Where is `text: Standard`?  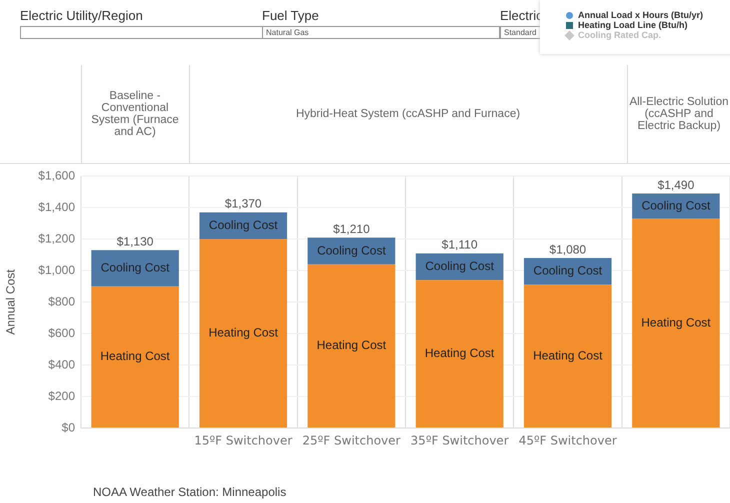
text: Standard is located at coordinates (522, 32).